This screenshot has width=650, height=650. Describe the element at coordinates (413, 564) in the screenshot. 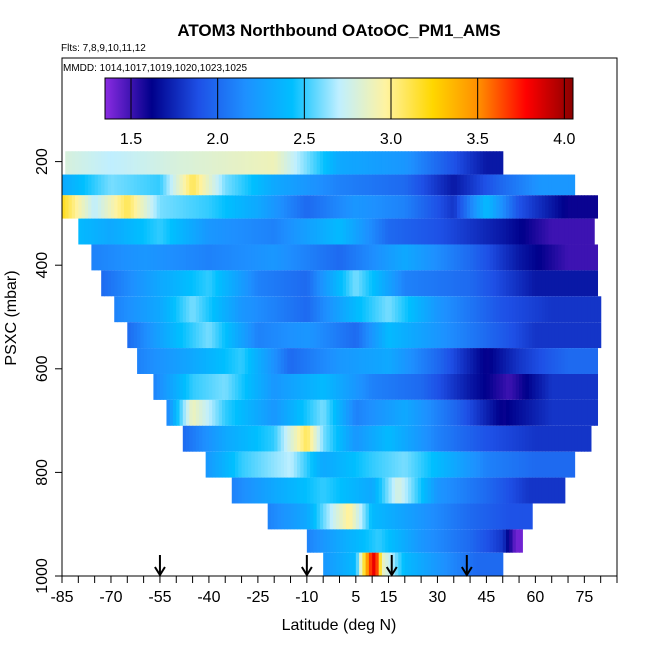

I see `band-16-cell` at that location.